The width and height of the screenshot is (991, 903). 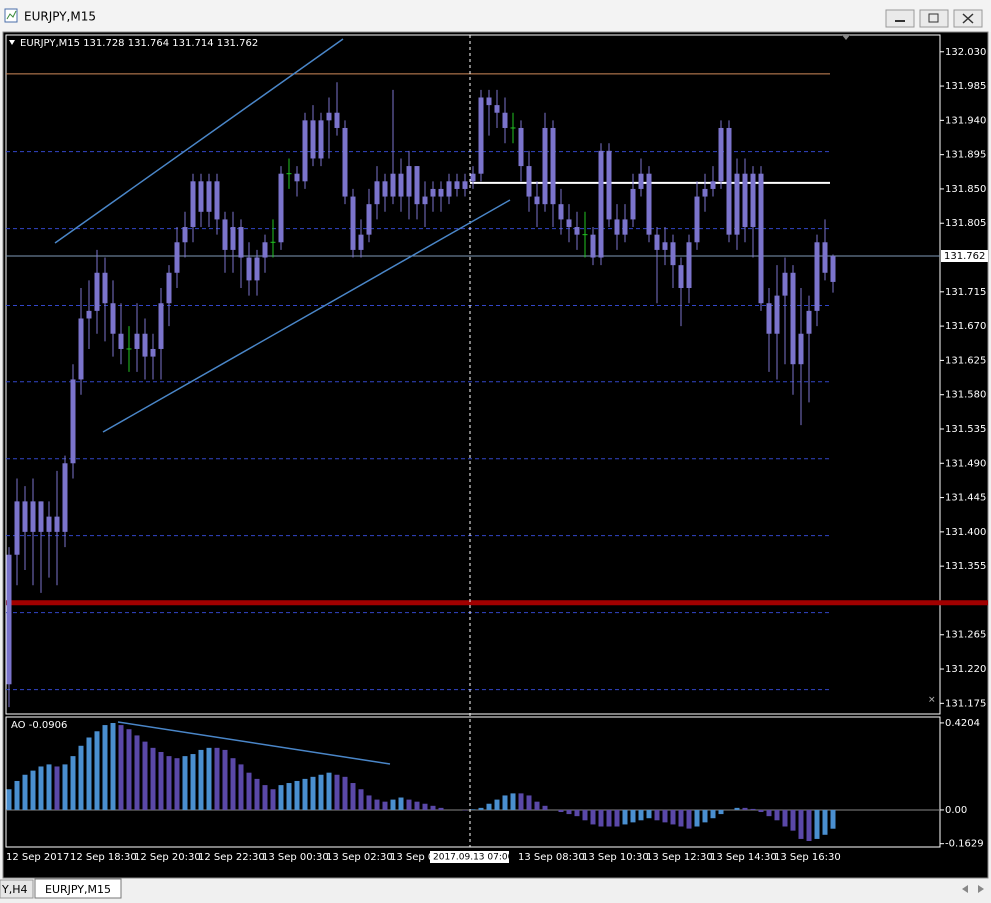 I want to click on y-tick-label: 131.715, so click(x=965, y=292).